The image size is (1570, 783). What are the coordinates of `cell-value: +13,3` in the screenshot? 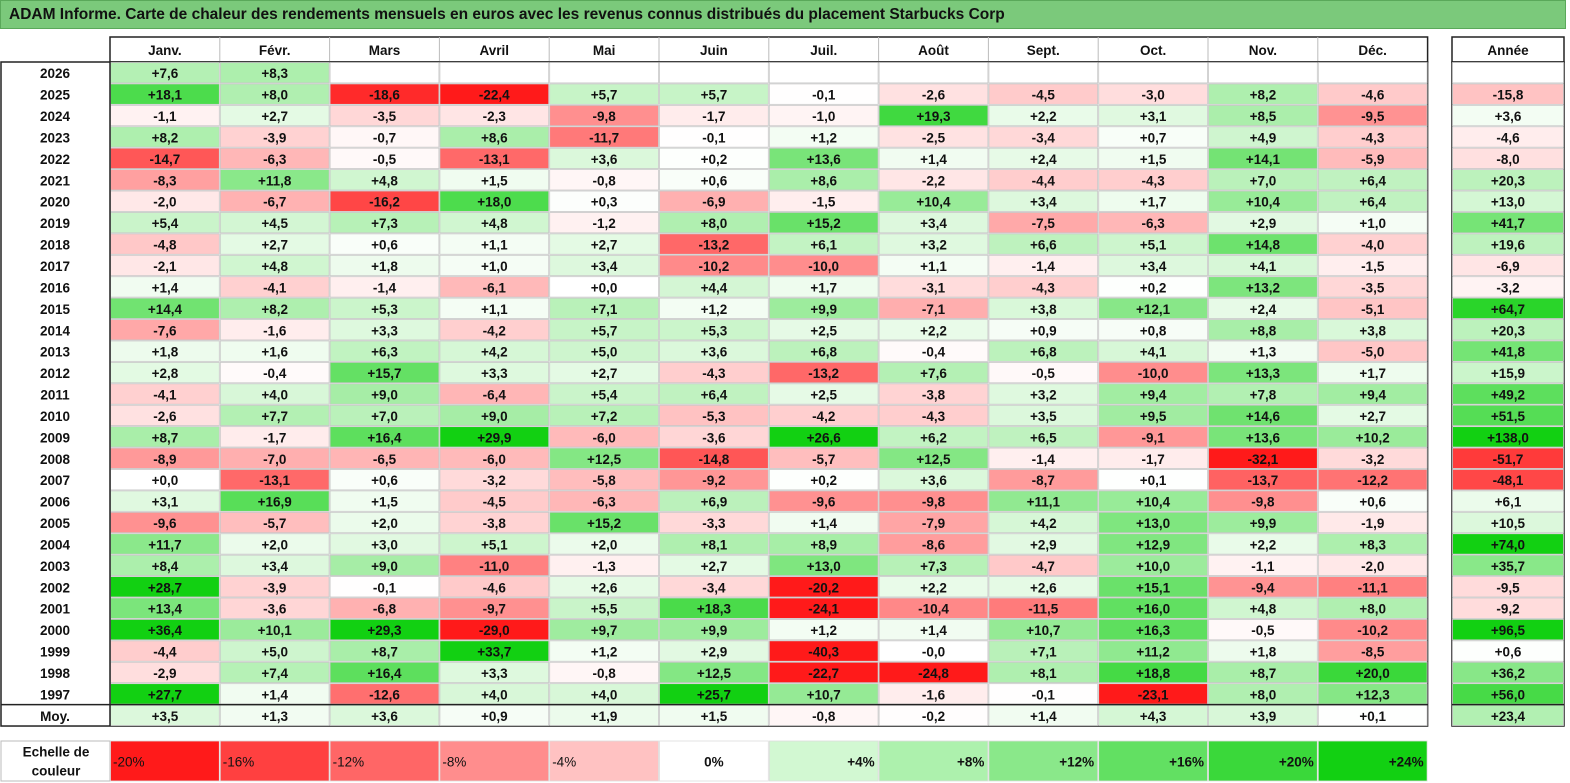 It's located at (1263, 373).